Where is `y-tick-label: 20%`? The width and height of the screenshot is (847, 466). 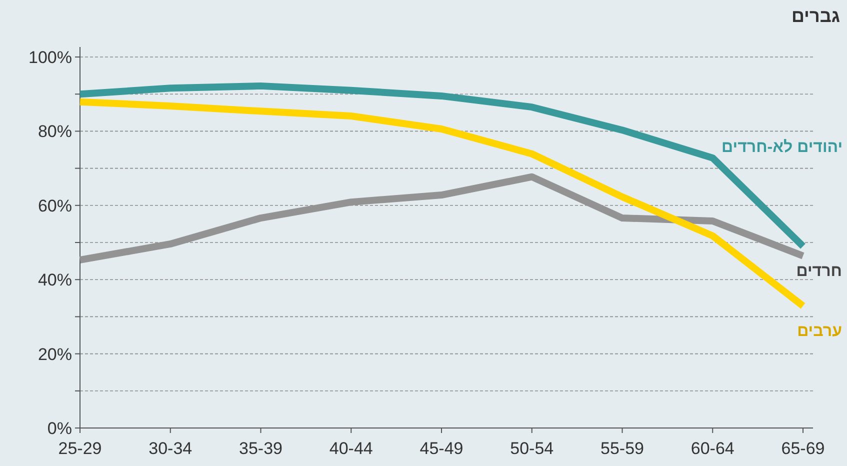
y-tick-label: 20% is located at coordinates (55, 354).